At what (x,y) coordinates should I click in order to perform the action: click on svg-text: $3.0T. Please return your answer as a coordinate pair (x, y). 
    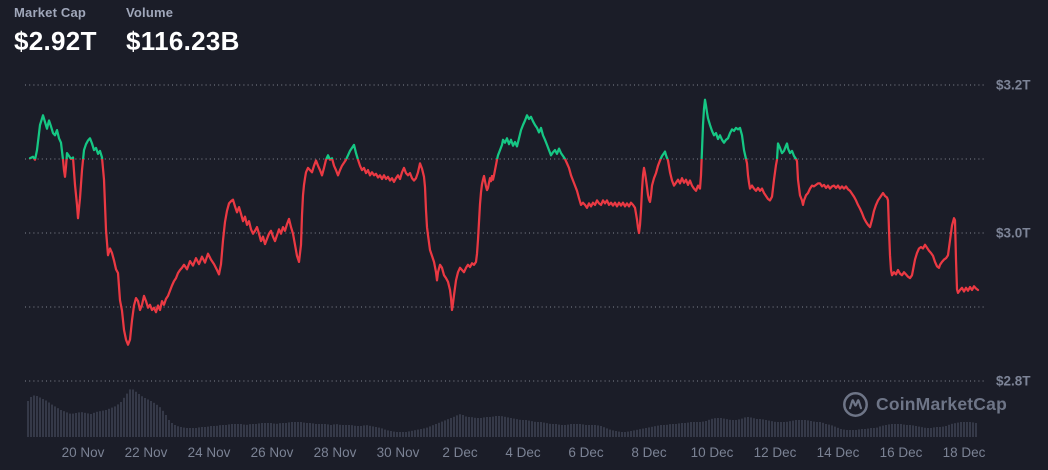
    Looking at the image, I should click on (1013, 233).